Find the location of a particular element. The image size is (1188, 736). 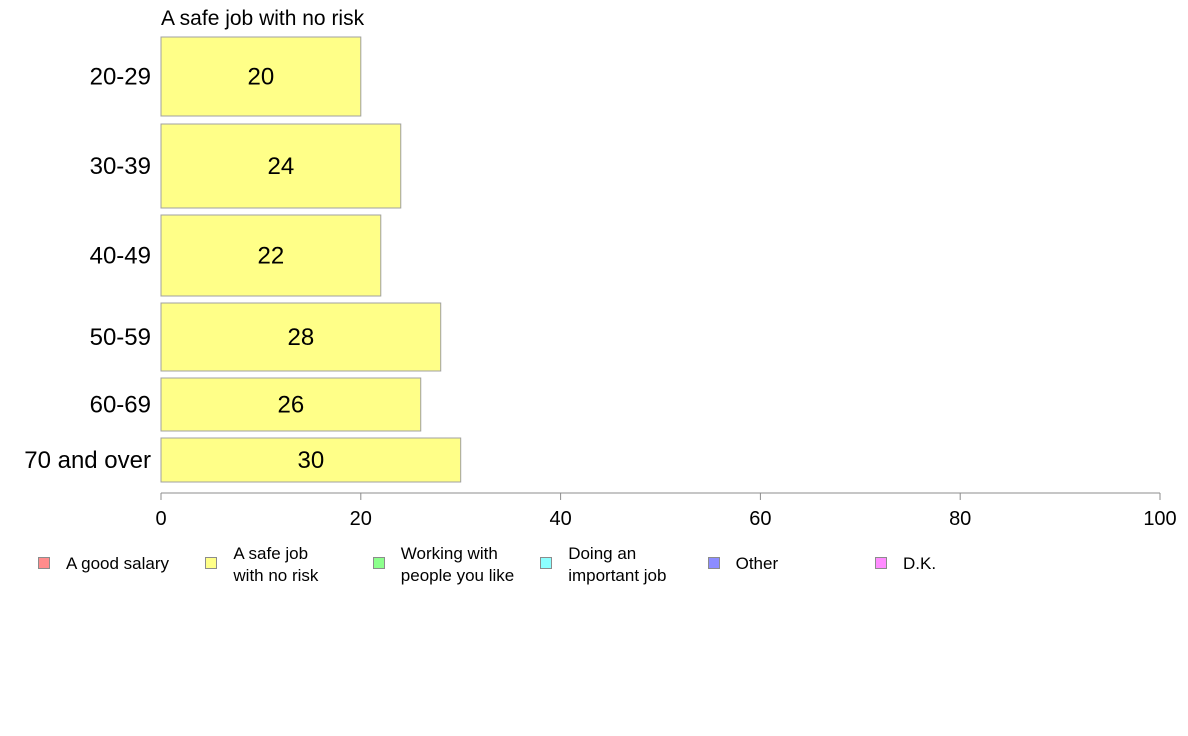

data-label: 24 is located at coordinates (281, 166).